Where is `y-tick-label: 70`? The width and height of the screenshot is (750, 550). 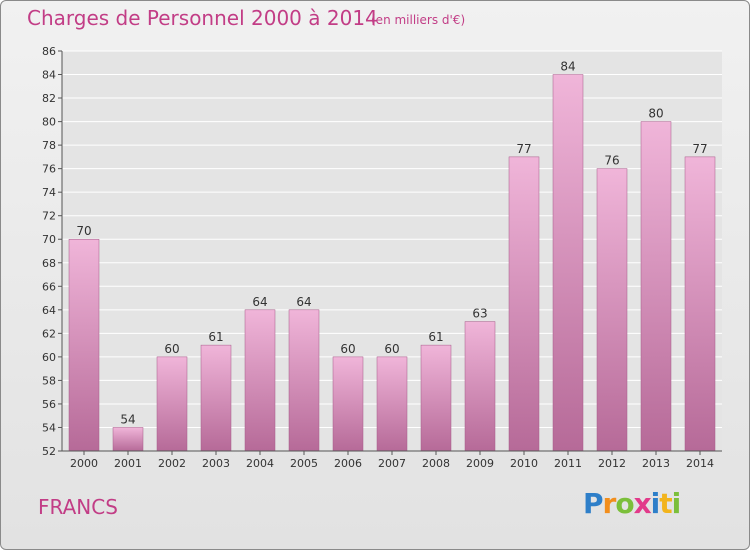
y-tick-label: 70 is located at coordinates (49, 239).